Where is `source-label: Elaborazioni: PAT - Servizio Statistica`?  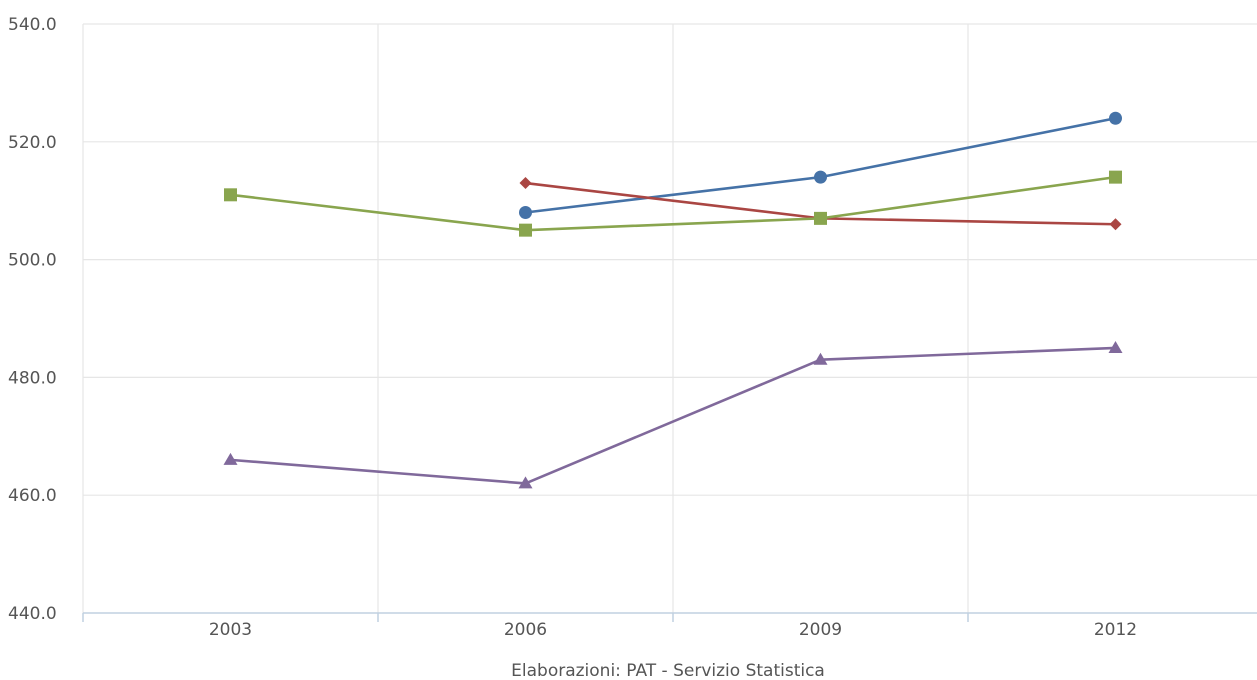
source-label: Elaborazioni: PAT - Servizio Statistica is located at coordinates (668, 670).